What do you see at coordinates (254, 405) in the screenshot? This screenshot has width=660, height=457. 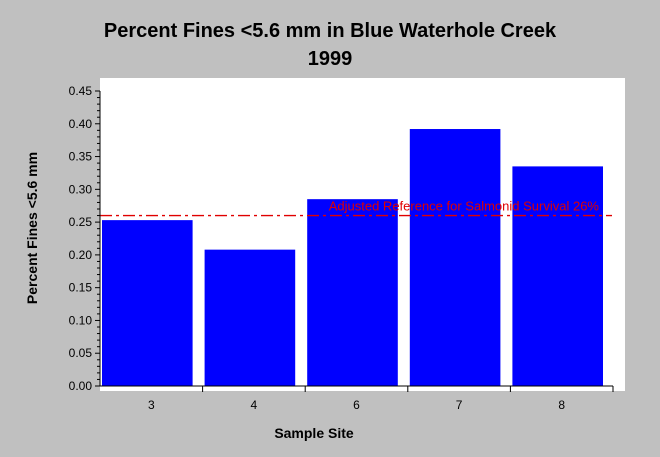 I see `x-tick-label: 4` at bounding box center [254, 405].